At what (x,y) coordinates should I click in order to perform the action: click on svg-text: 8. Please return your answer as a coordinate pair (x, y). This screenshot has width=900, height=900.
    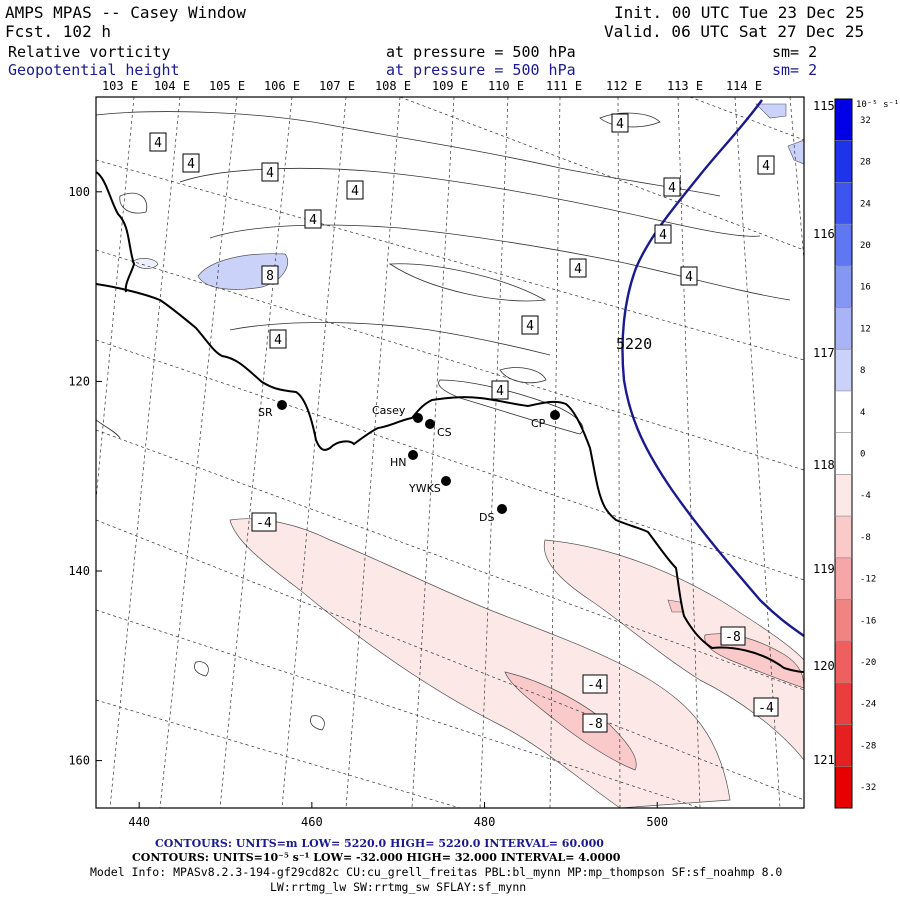
    Looking at the image, I should click on (270, 276).